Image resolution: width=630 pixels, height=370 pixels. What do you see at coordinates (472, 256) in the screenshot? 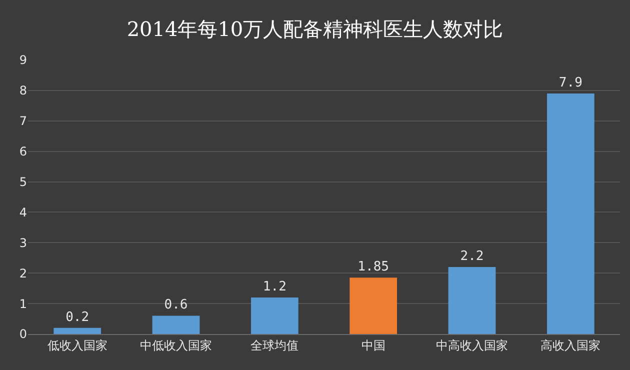
I see `data-label: 2.2` at bounding box center [472, 256].